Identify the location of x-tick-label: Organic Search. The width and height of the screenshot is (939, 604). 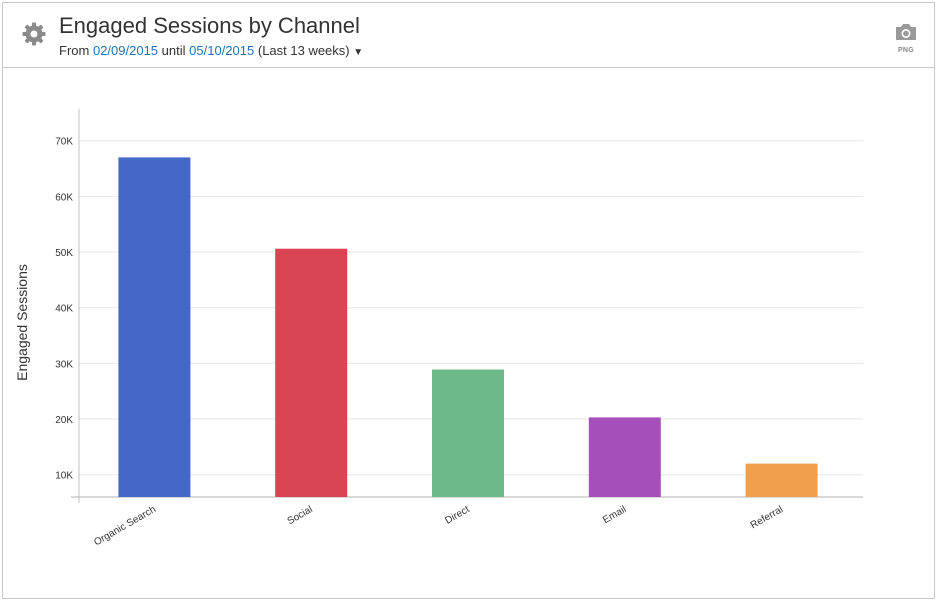
(125, 526).